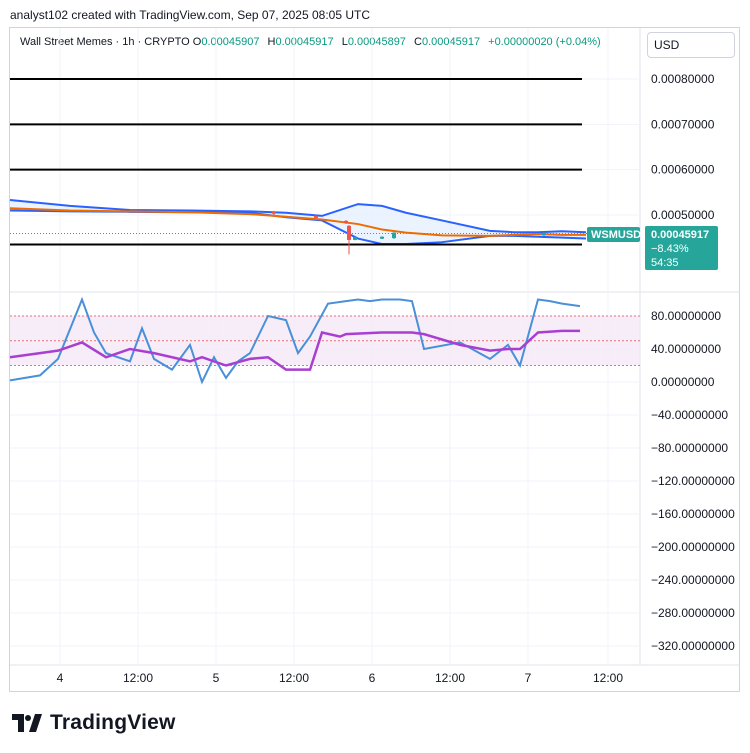 This screenshot has height=753, width=750. I want to click on basis-line, so click(297, 222).